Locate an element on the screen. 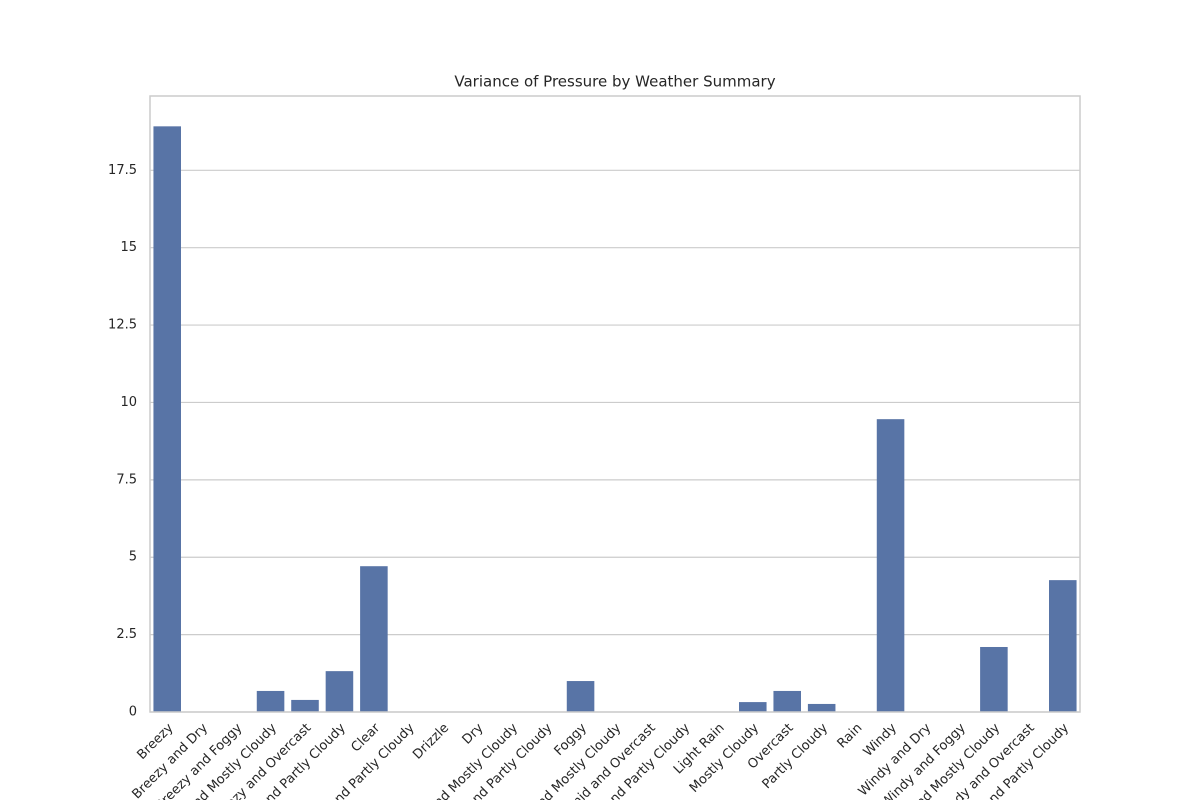 The height and width of the screenshot is (800, 1200). y-tick-label: 17.5 is located at coordinates (122, 170).